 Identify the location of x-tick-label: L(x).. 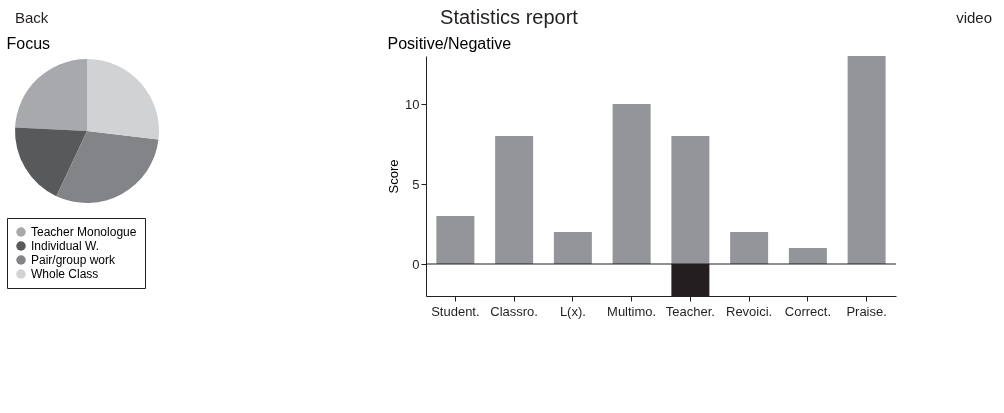
(572, 311).